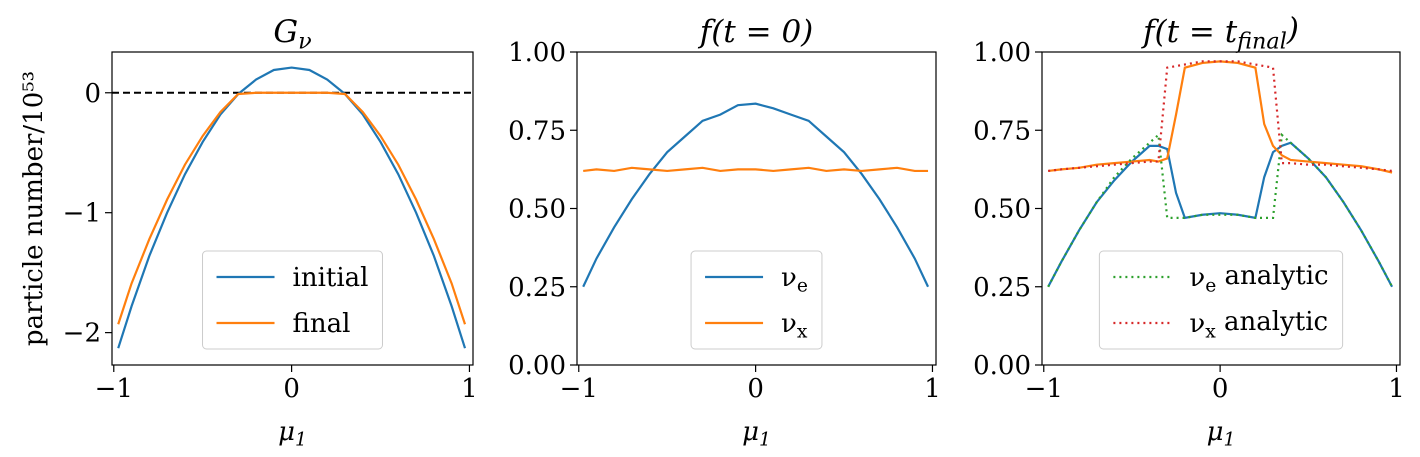  What do you see at coordinates (285, 32) in the screenshot?
I see `text-part: G` at bounding box center [285, 32].